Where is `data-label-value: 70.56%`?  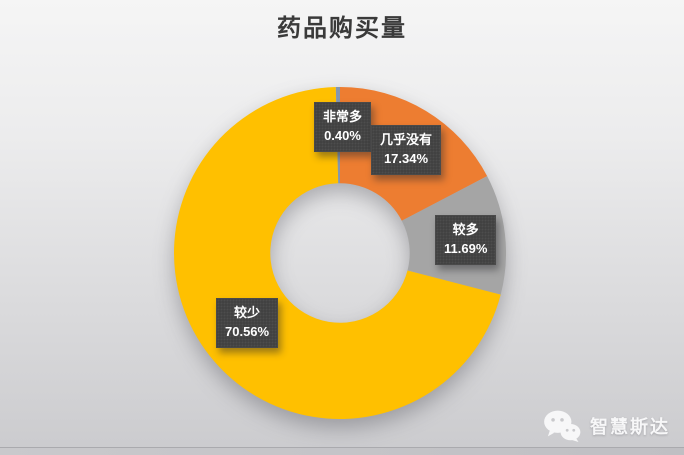 data-label-value: 70.56% is located at coordinates (247, 331).